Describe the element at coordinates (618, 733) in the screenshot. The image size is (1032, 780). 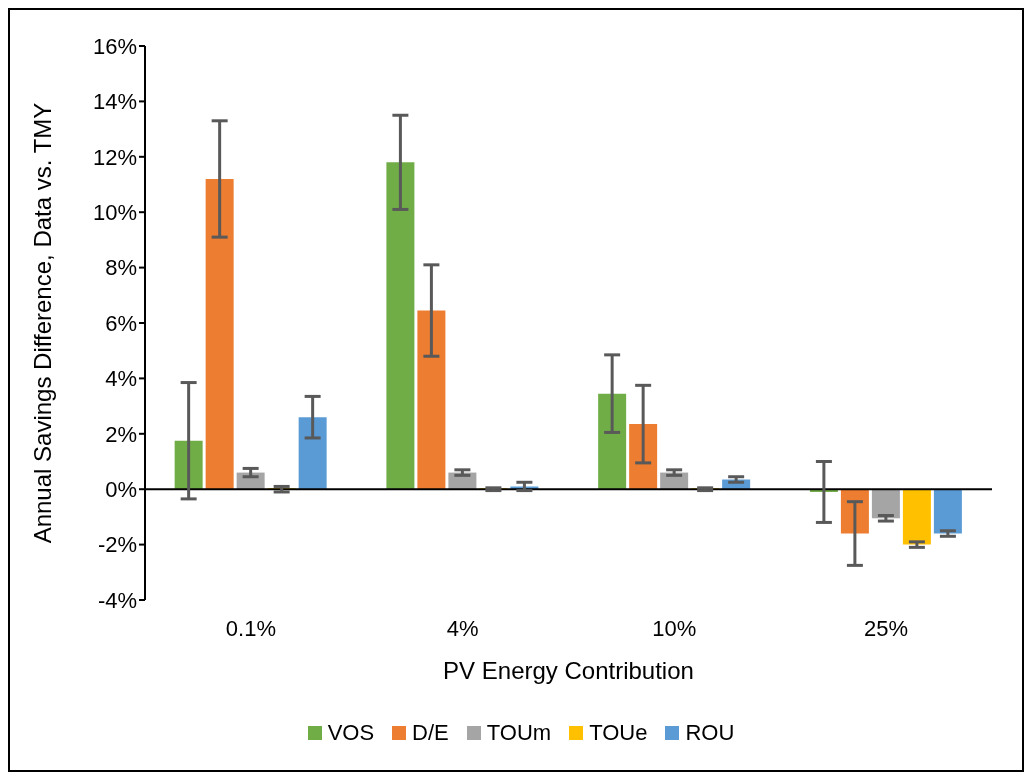
I see `legend-label: TOUe` at that location.